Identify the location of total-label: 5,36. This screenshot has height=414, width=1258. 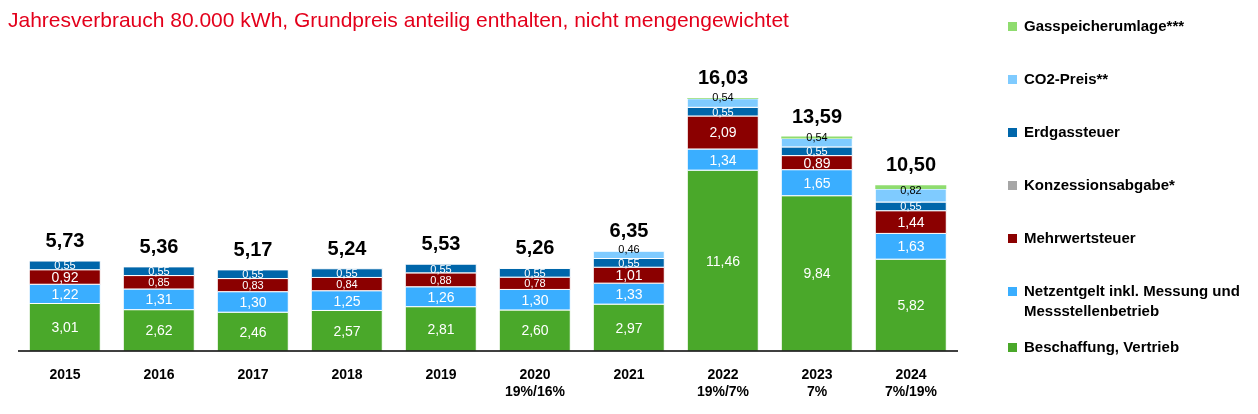
(159, 246).